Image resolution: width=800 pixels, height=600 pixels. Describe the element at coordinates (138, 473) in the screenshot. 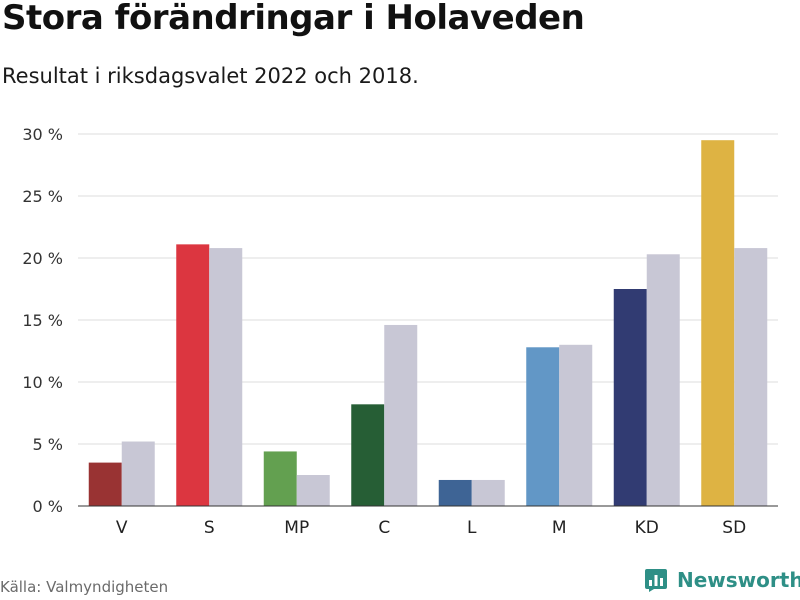

I see `bar-2018-v` at that location.